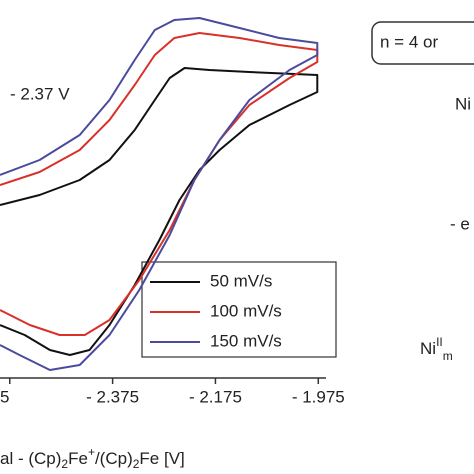 This screenshot has width=474, height=474. I want to click on x-axis-label-part: +, so click(91, 452).